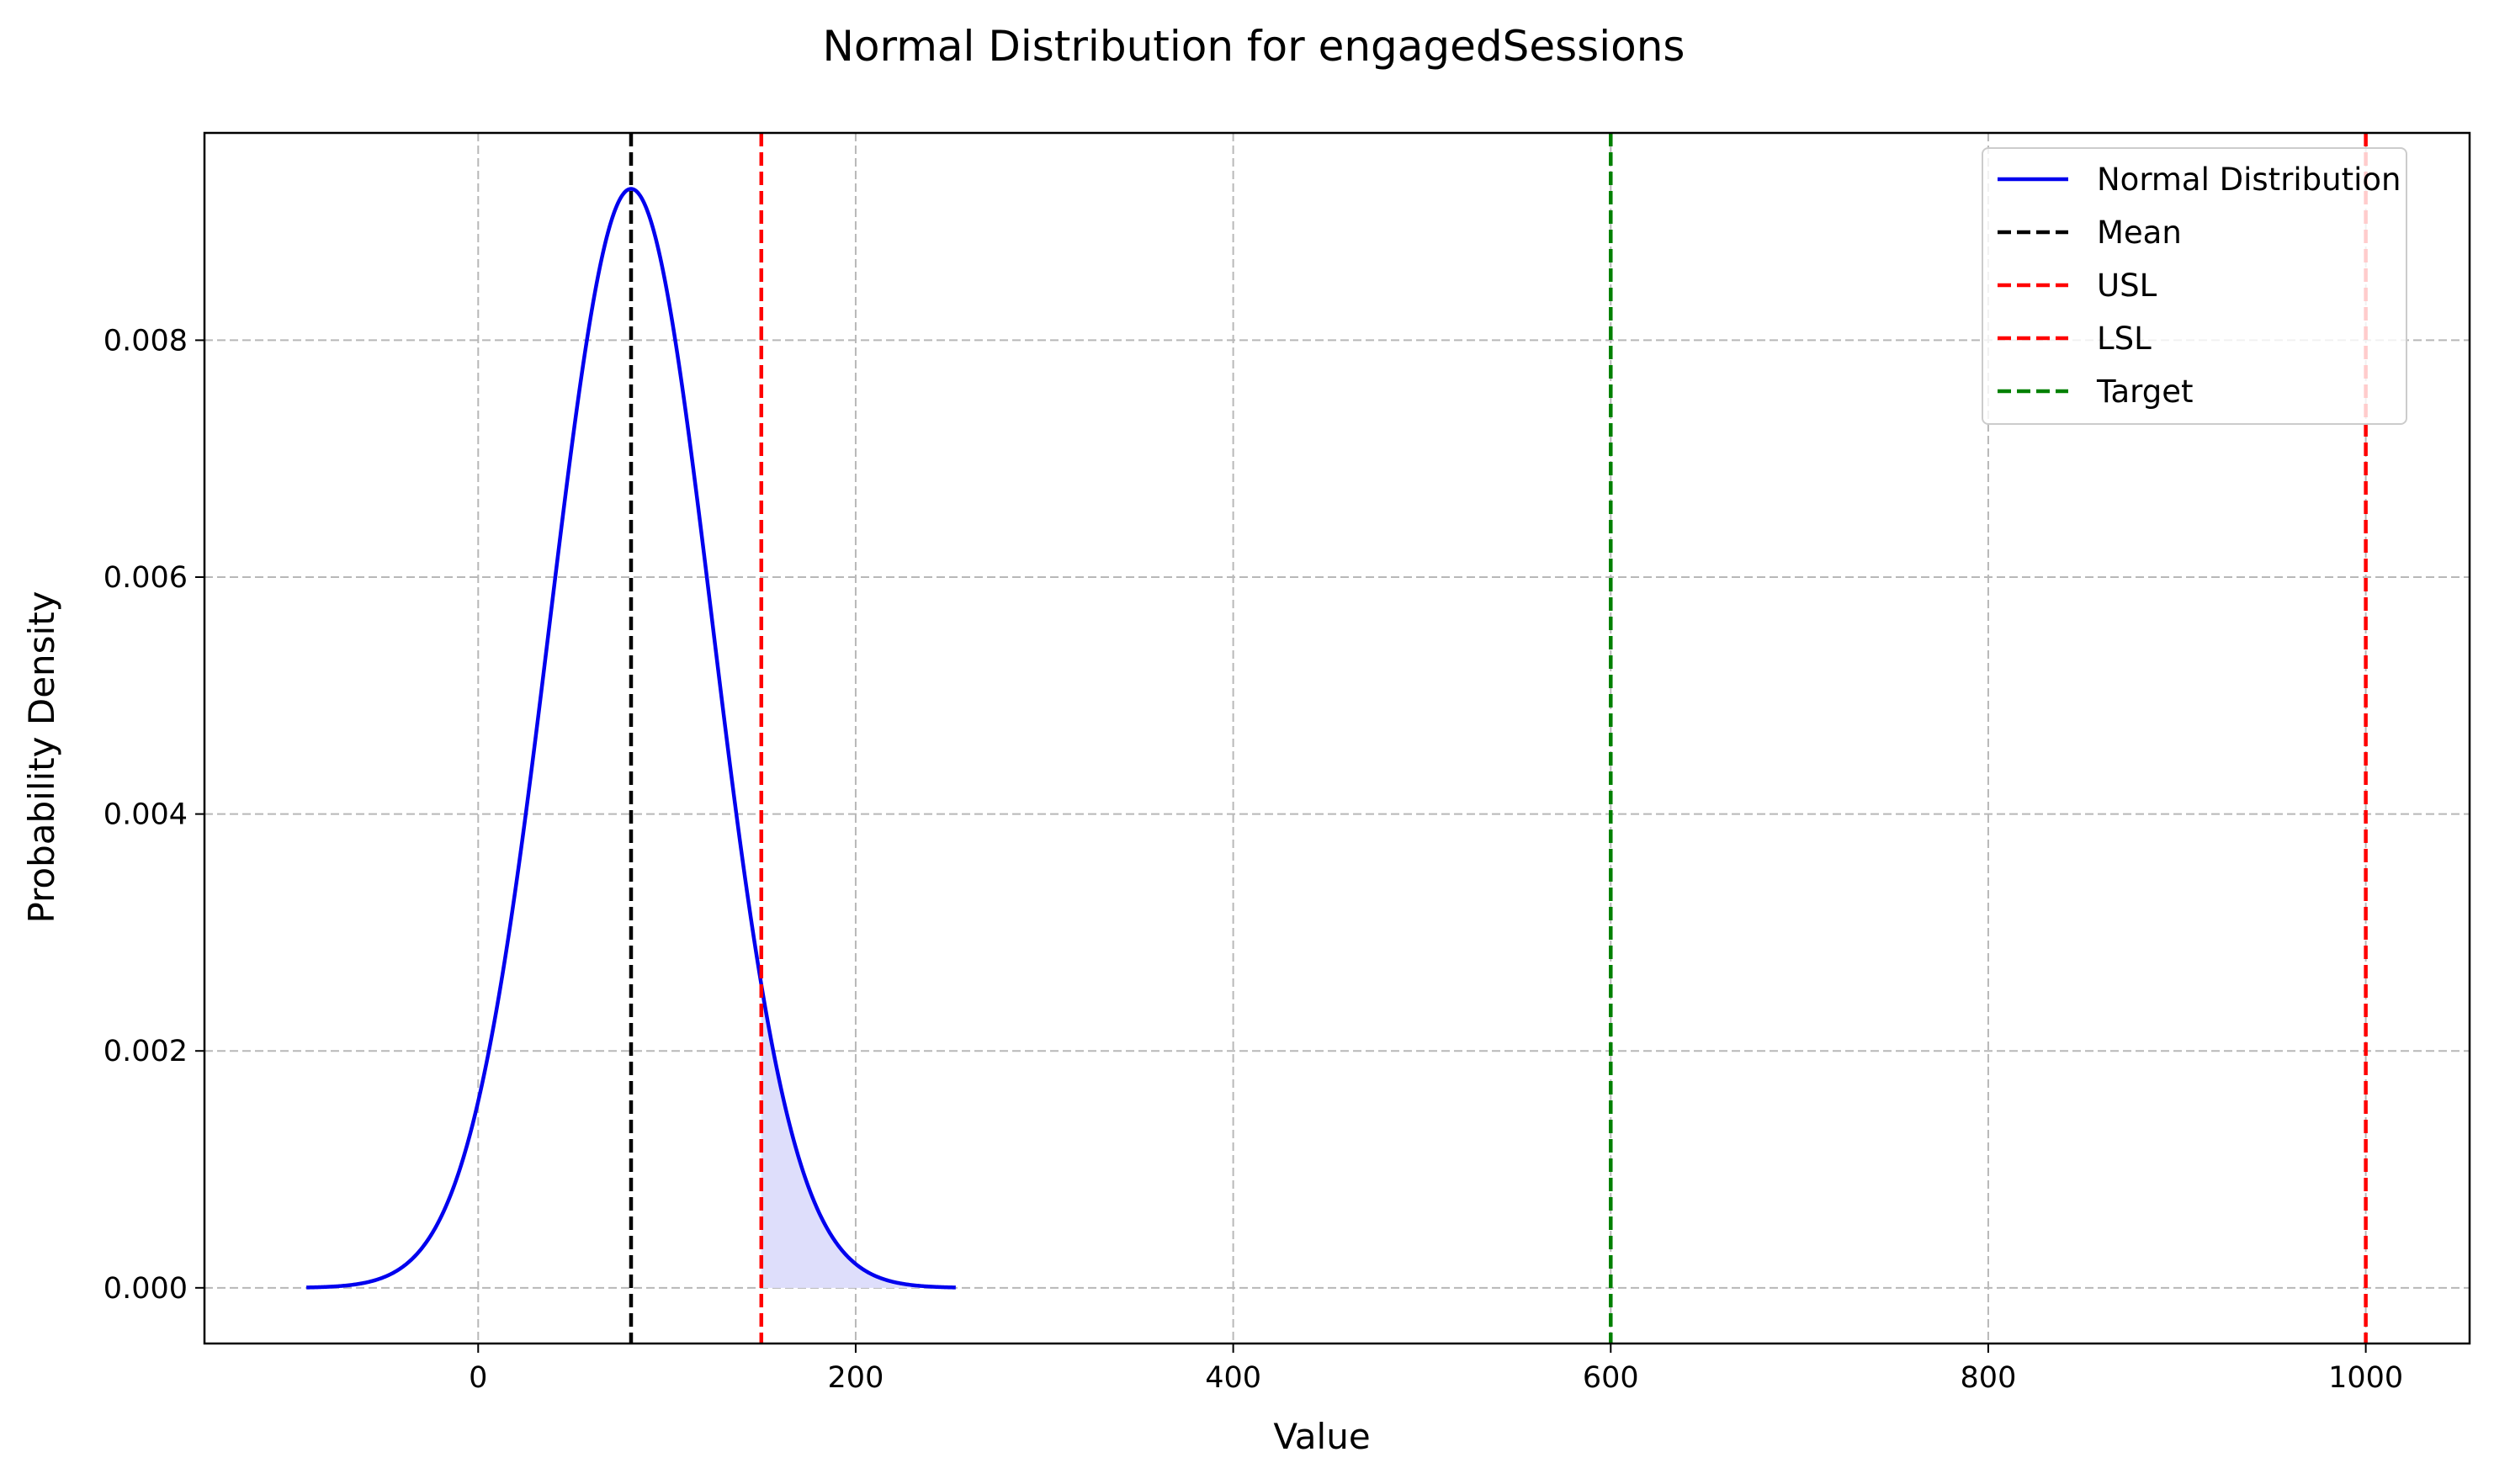  I want to click on y-tick-label-1: 0.002, so click(145, 1051).